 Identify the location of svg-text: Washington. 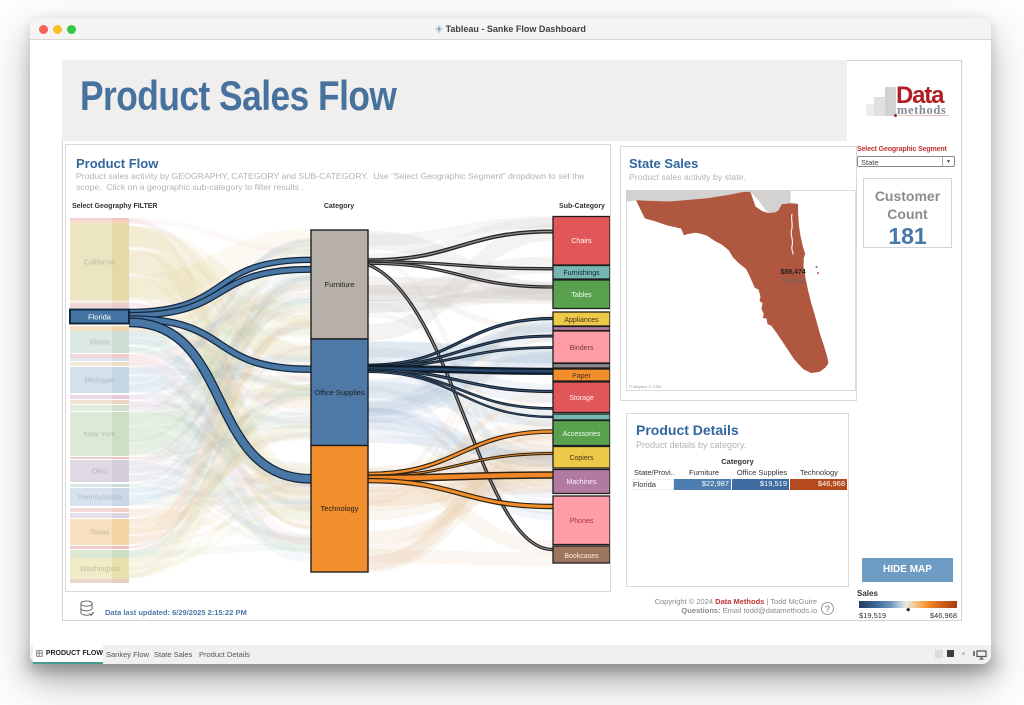
(99, 568).